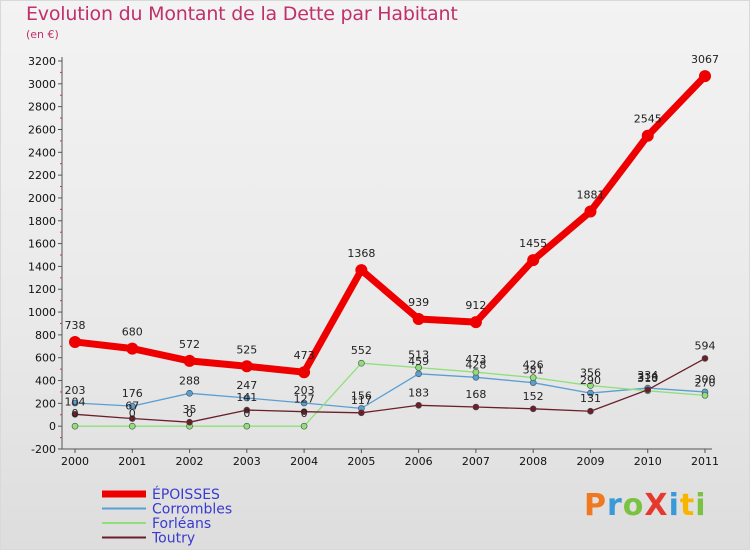 This screenshot has height=550, width=750. I want to click on x-tick-label: 2001, so click(132, 461).